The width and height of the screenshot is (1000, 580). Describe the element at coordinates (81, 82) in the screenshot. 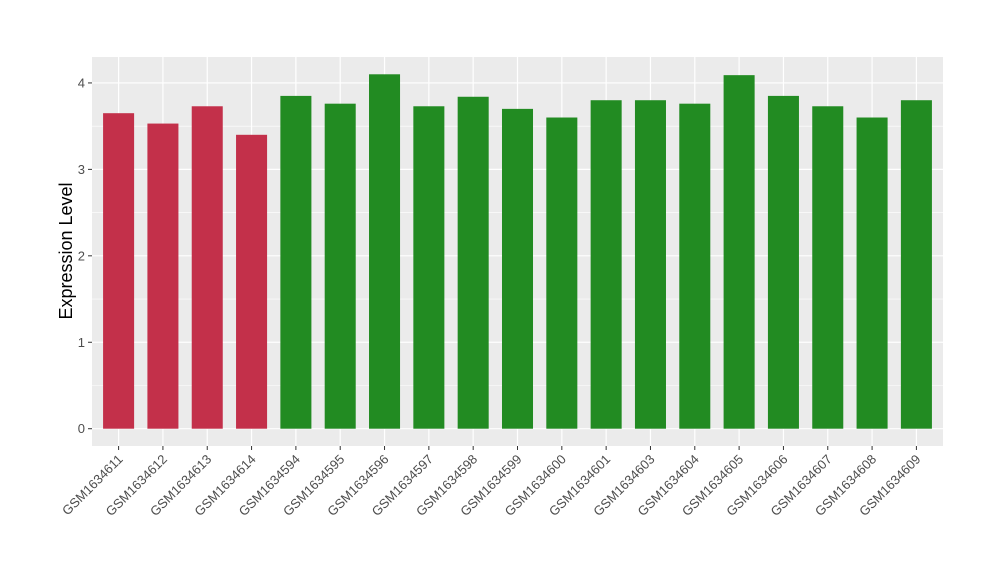

I see `y-tick-label: 4` at that location.